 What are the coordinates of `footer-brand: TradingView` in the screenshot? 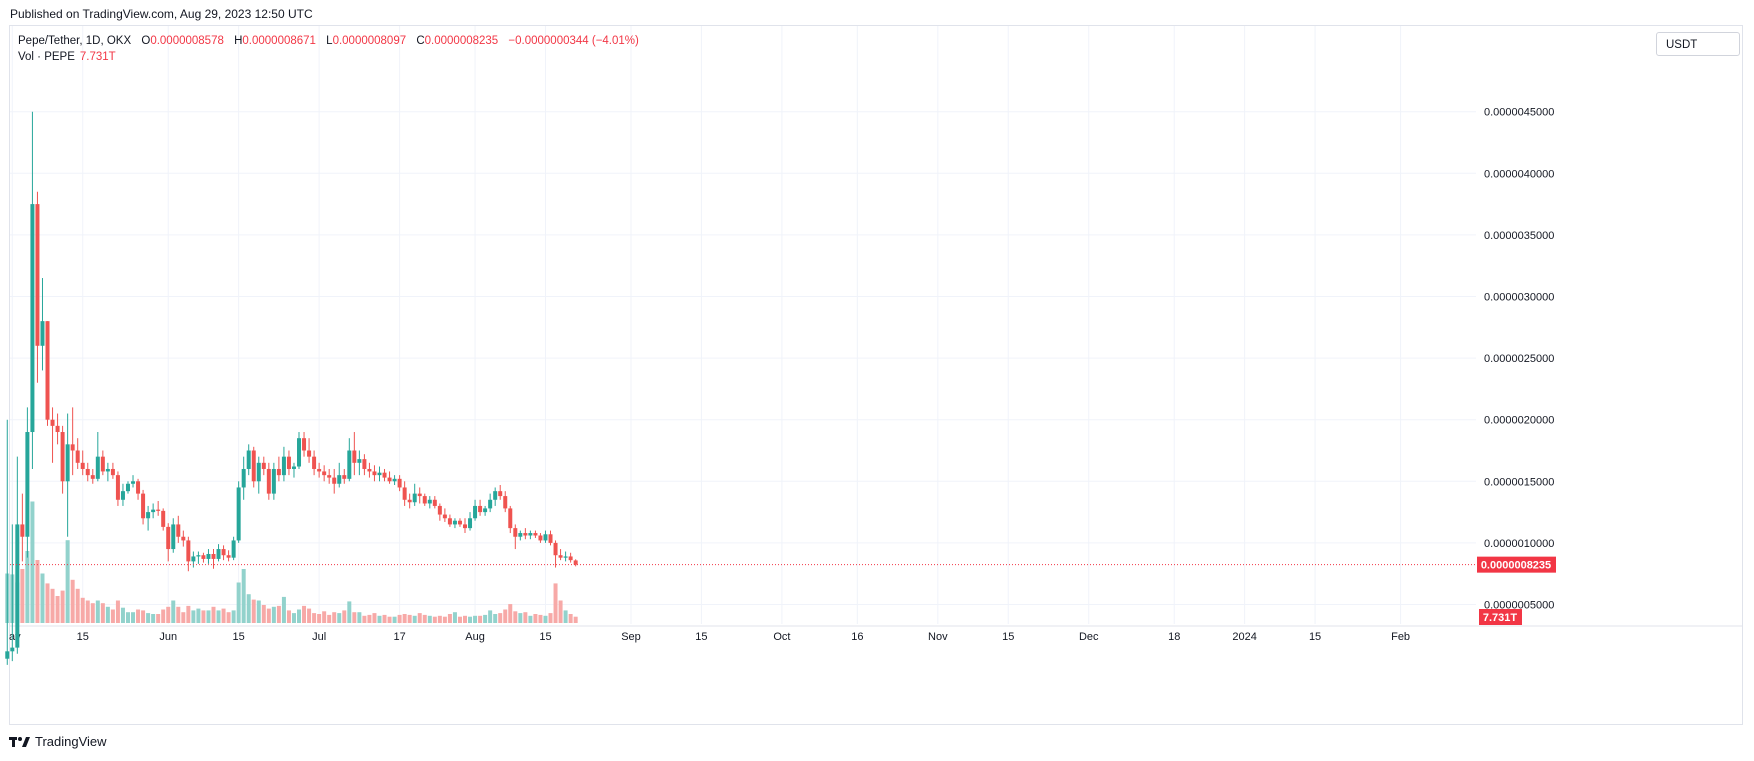 It's located at (58, 741).